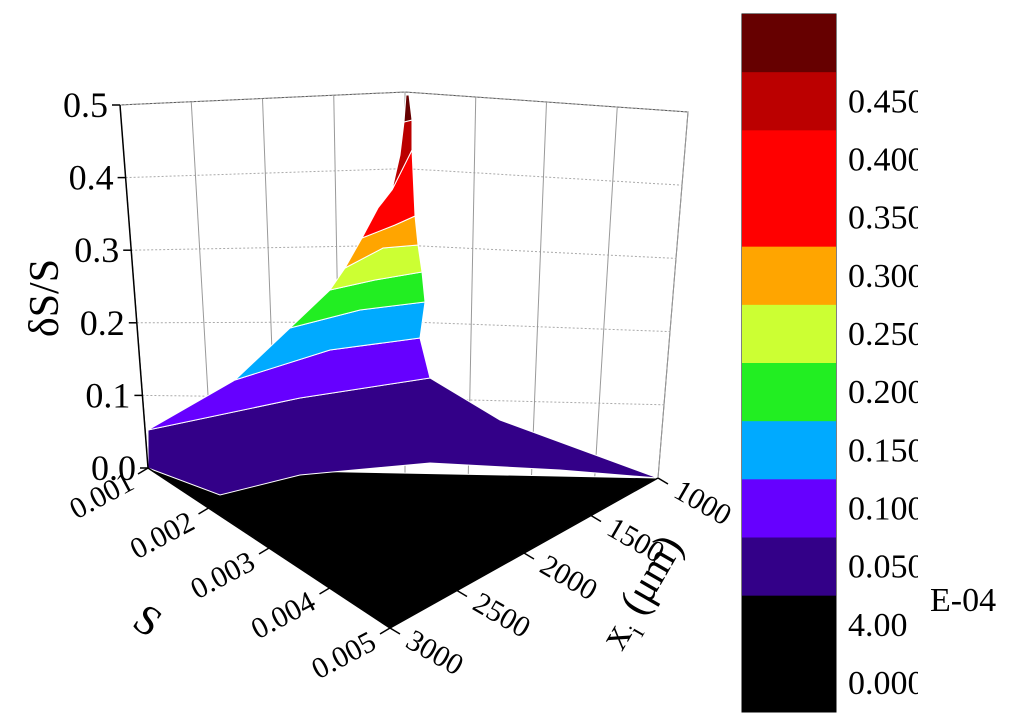  What do you see at coordinates (408, 108) in the screenshot?
I see `surface-band-maroon` at bounding box center [408, 108].